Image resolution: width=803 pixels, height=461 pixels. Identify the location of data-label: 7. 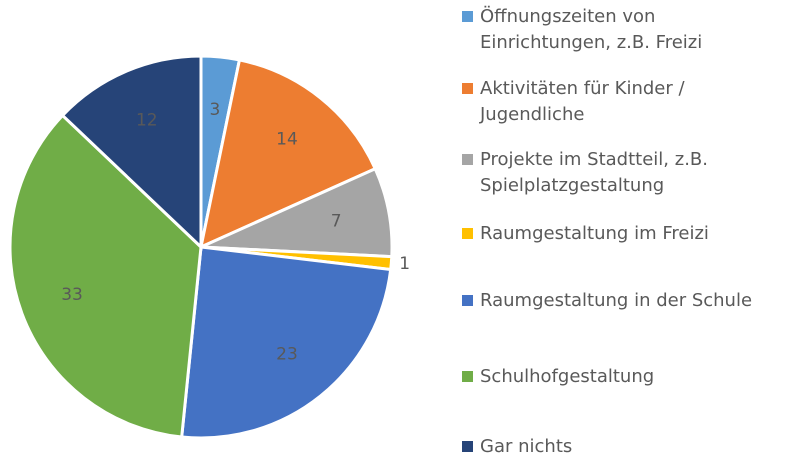
(336, 222).